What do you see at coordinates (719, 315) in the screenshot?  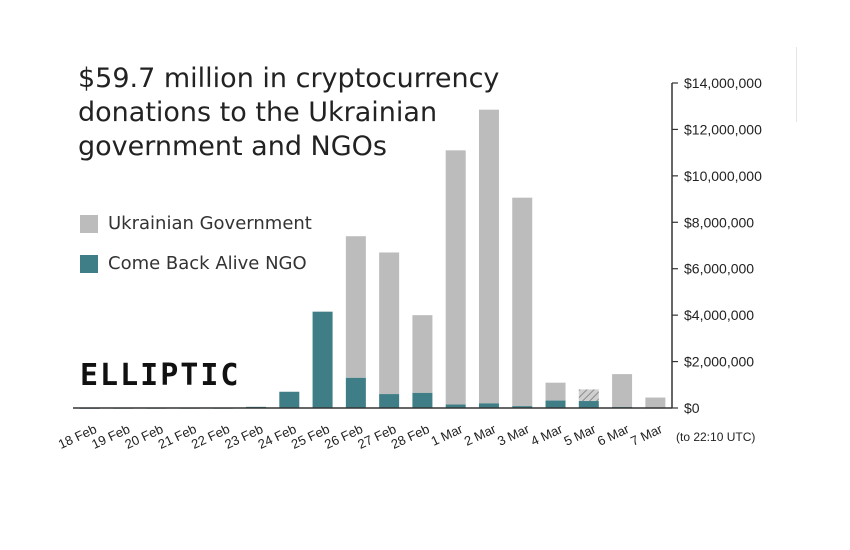 I see `y-tick-label: $4,000,000` at bounding box center [719, 315].